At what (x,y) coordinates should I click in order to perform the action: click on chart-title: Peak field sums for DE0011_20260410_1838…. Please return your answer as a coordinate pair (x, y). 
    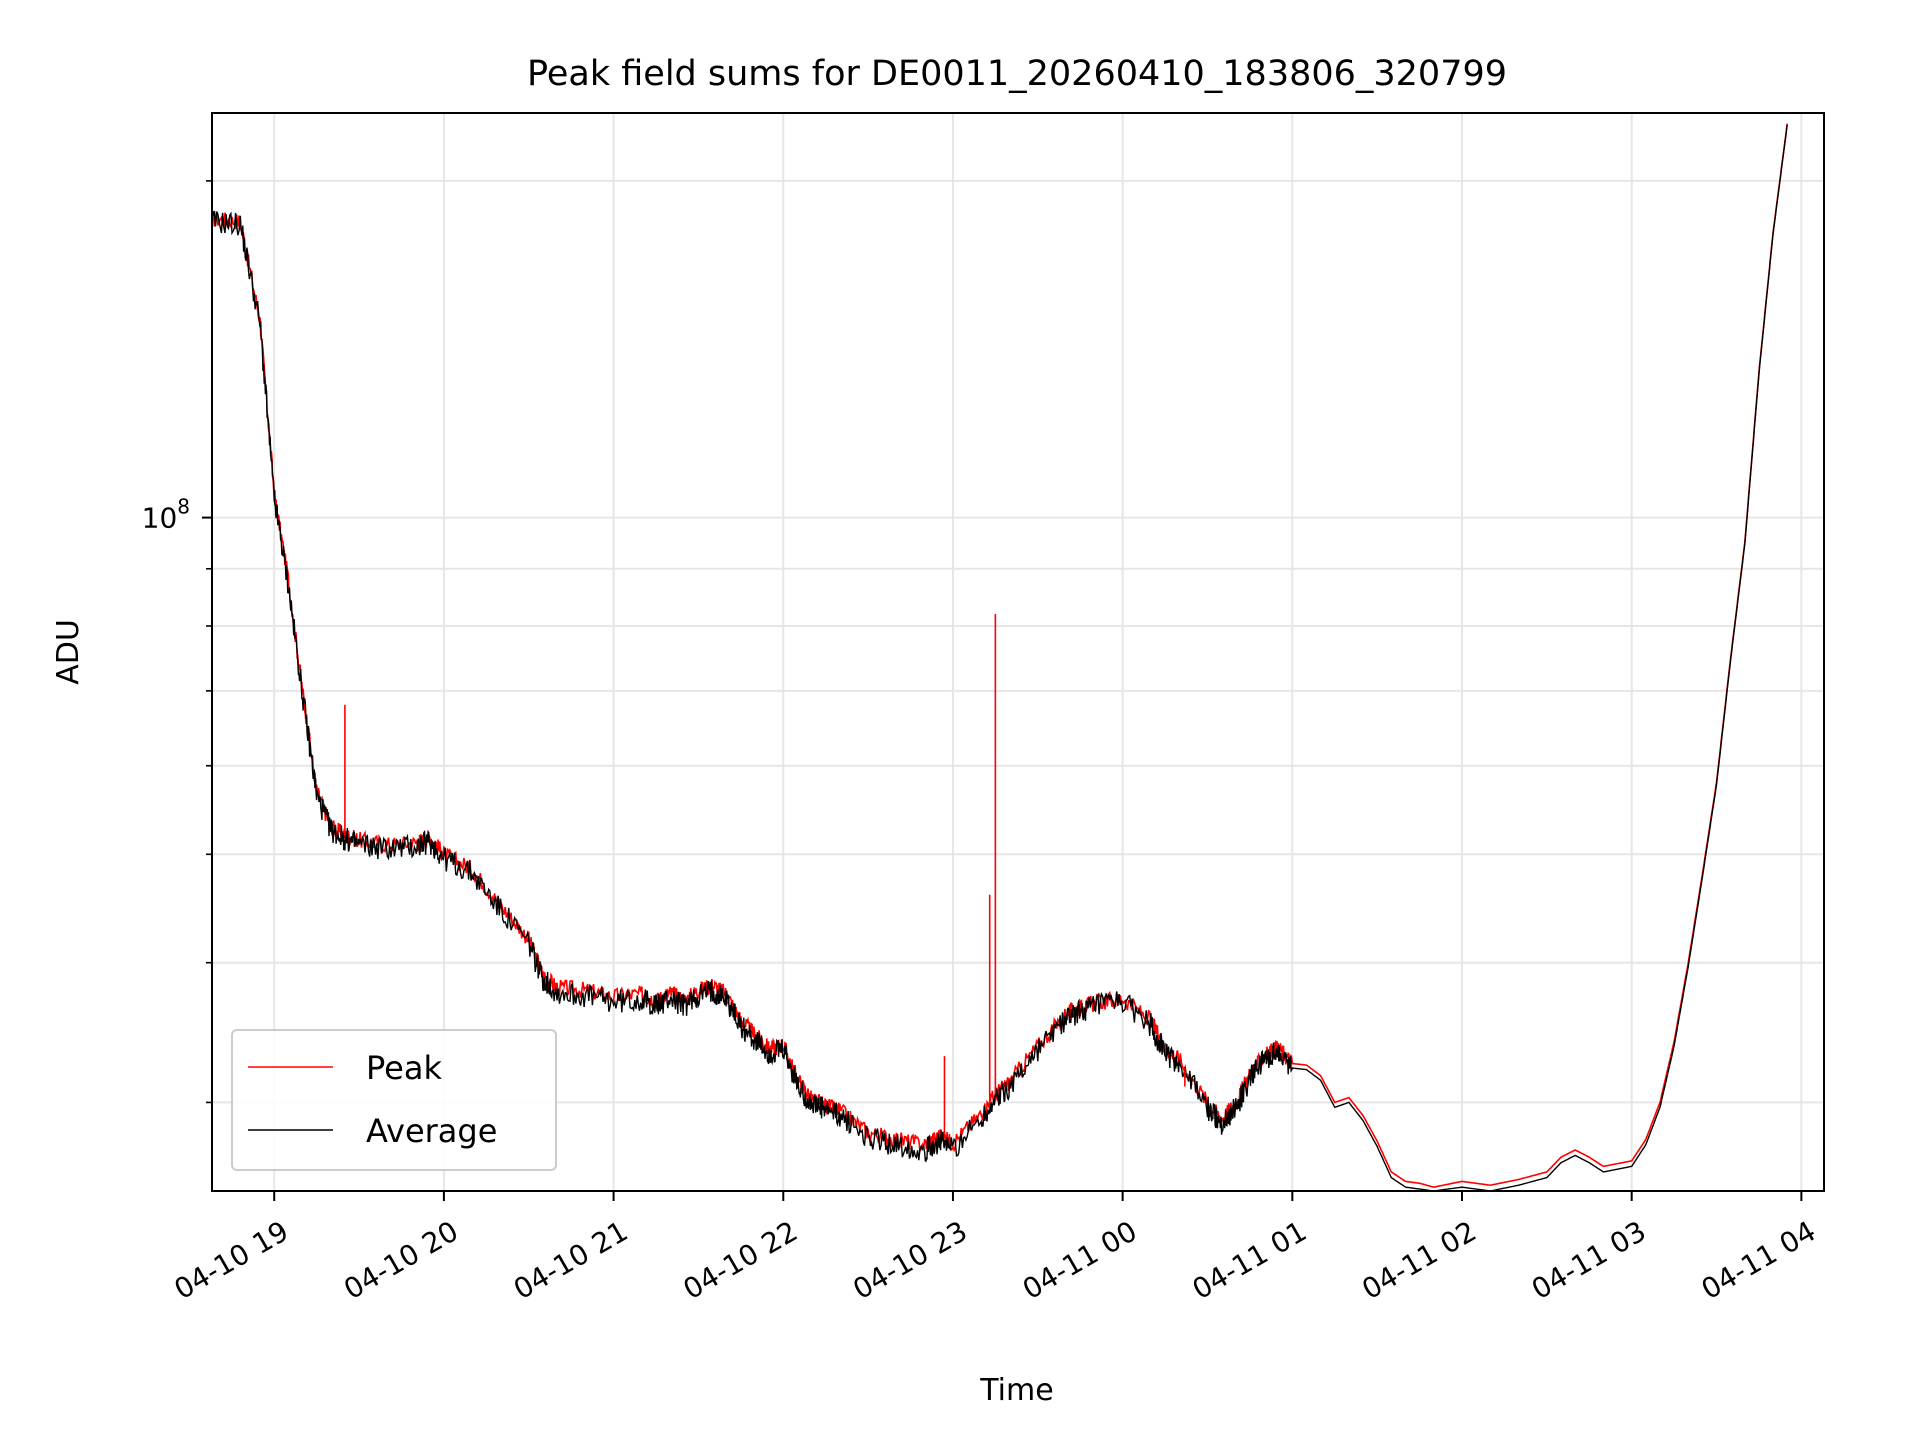
    Looking at the image, I should click on (1017, 74).